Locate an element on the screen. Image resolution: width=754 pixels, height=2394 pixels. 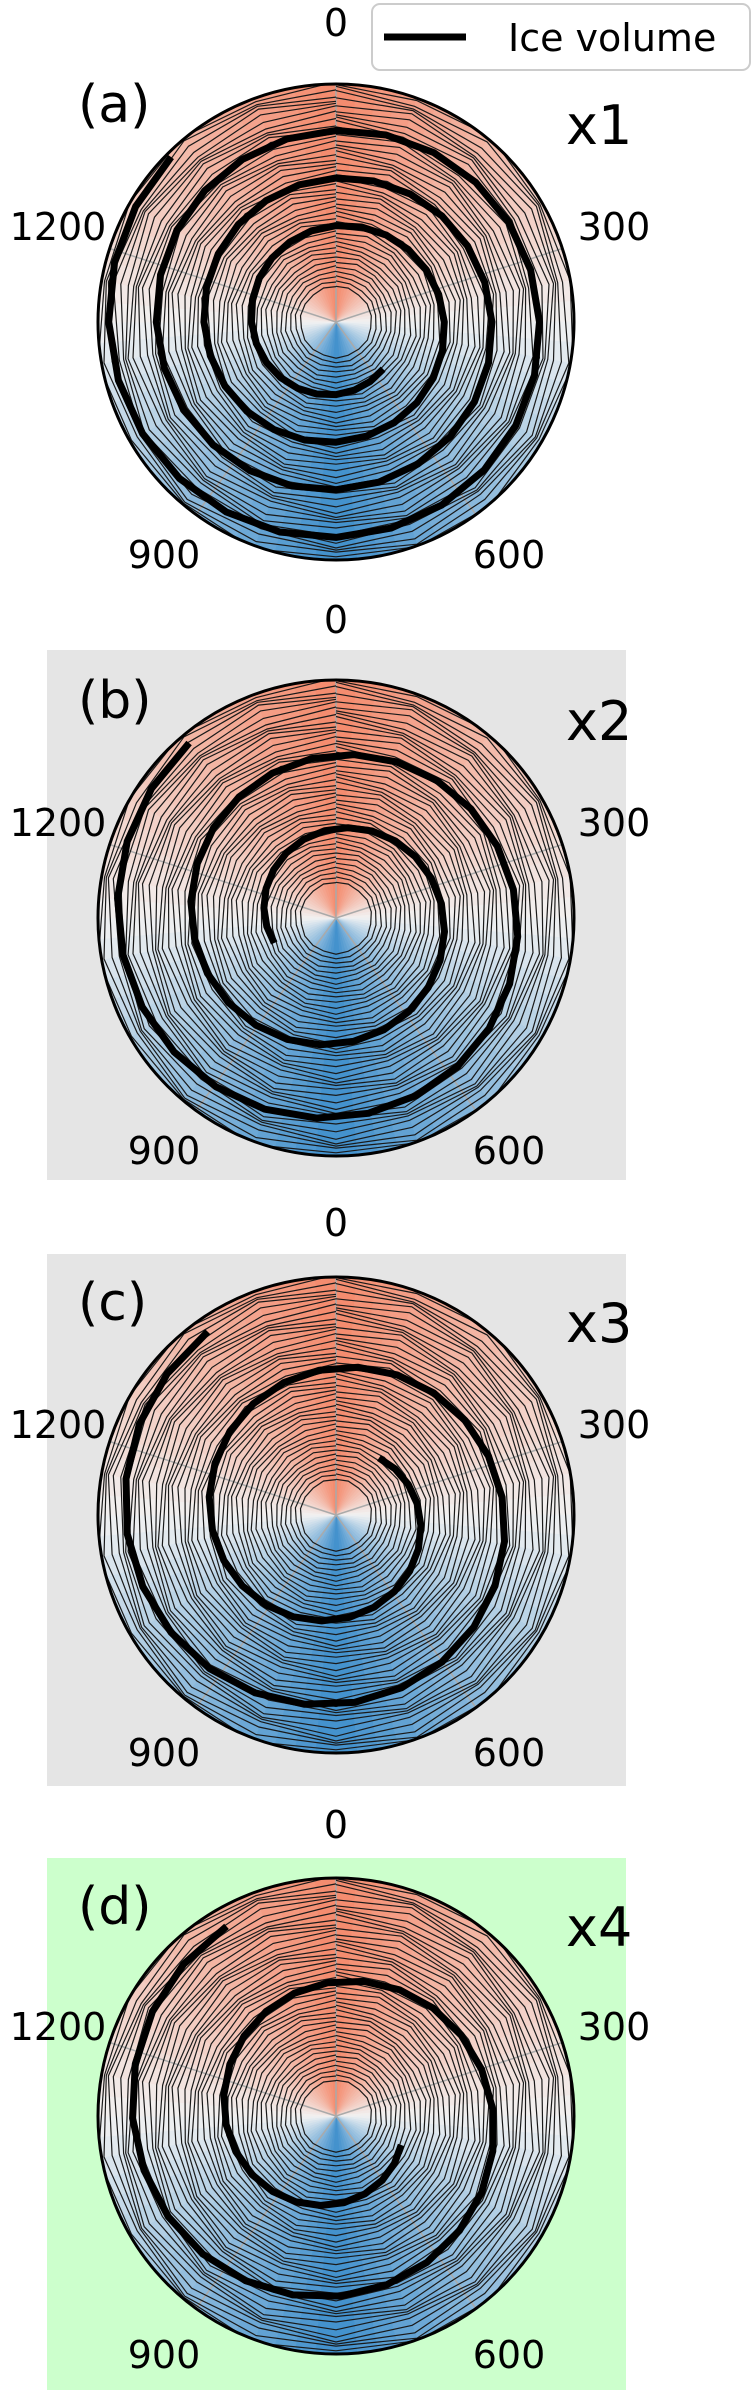
panel-d-tick-900: 900 is located at coordinates (164, 2355).